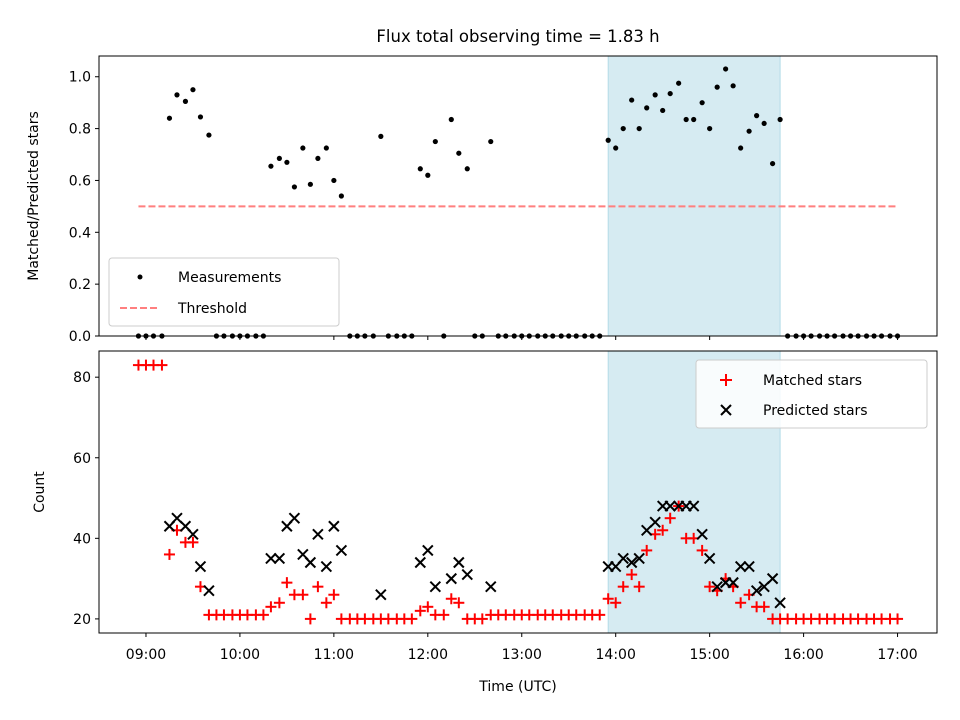 The image size is (960, 720). I want to click on y-tick-label: 20, so click(82, 620).